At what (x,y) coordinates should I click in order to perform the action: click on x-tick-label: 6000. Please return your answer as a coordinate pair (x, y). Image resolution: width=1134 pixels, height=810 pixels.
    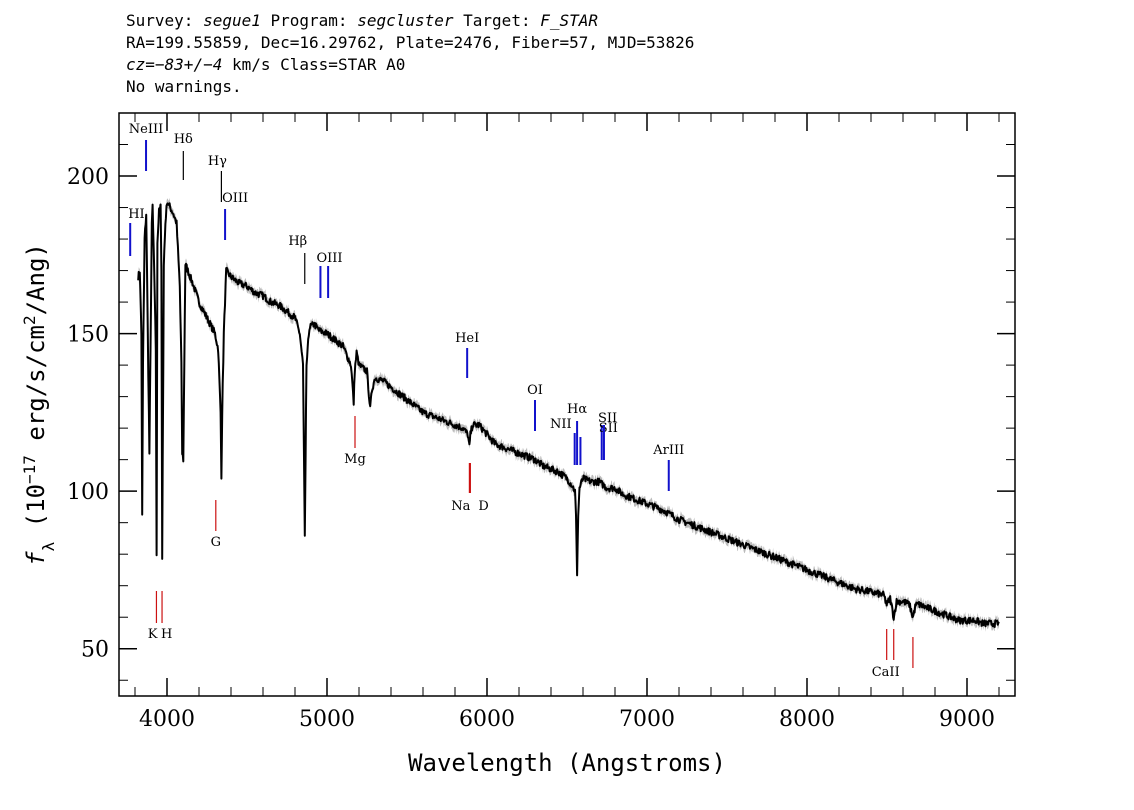
    Looking at the image, I should click on (487, 719).